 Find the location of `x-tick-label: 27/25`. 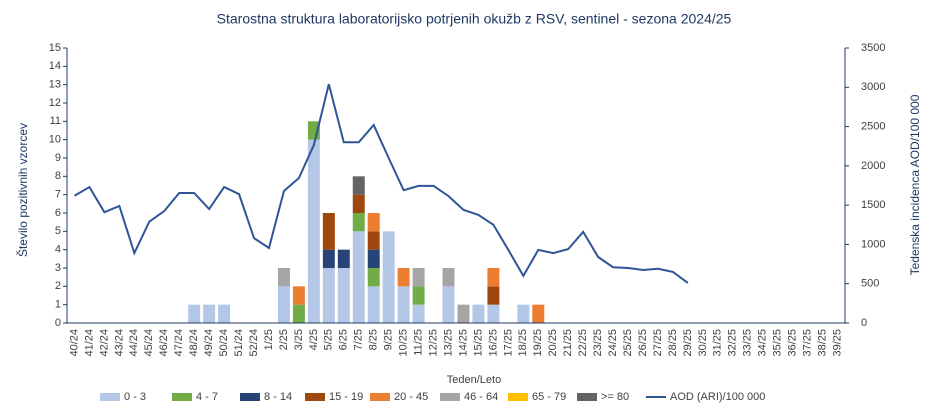

x-tick-label: 27/25 is located at coordinates (658, 343).